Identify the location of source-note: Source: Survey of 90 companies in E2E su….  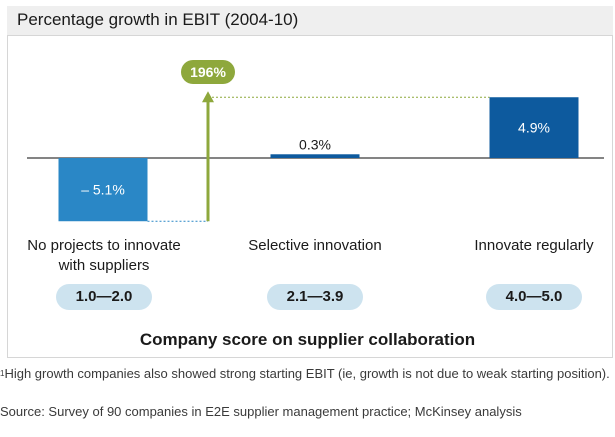
(261, 411).